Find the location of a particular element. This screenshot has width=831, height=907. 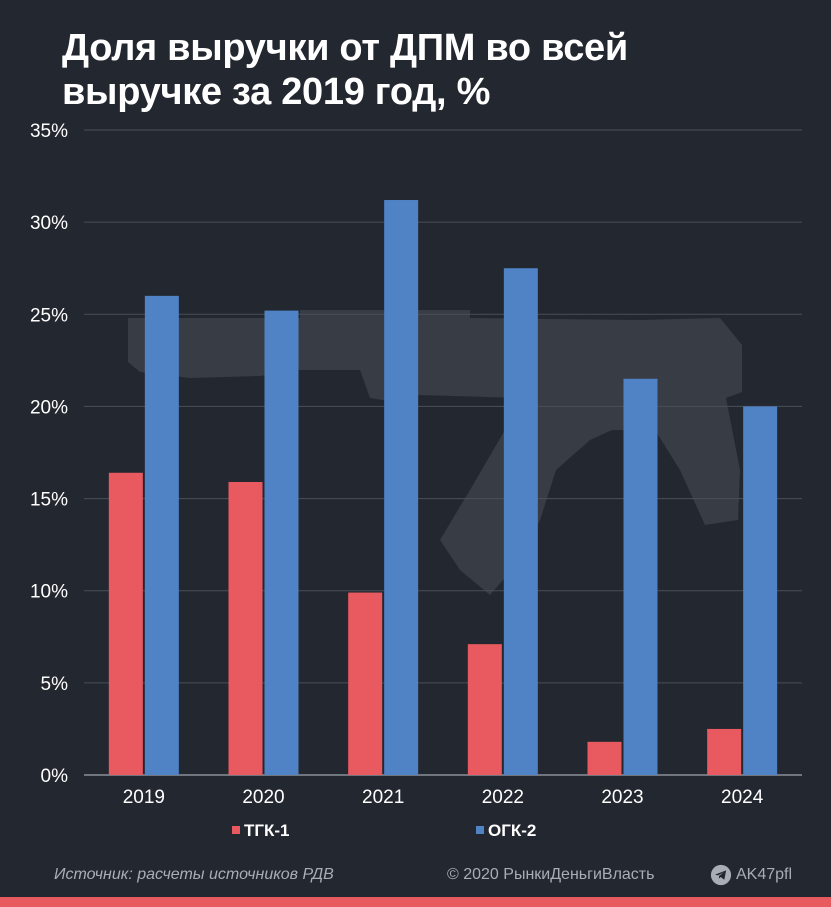

x-axis-tick-labels: 2019 2020 2021 2022 2023 2024 is located at coordinates (443, 797).